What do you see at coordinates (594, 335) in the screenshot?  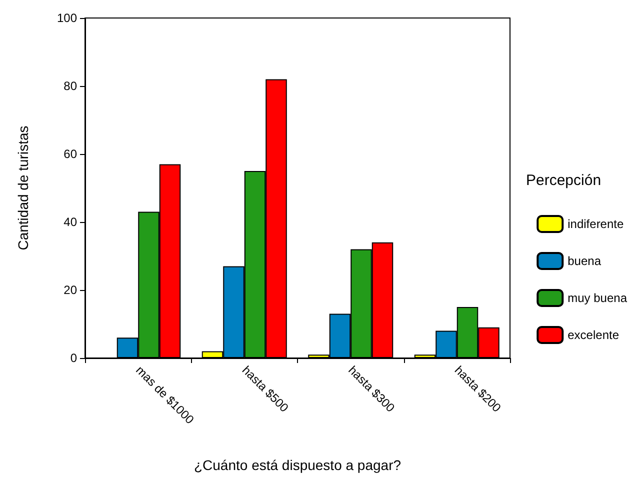 I see `legend-label: excelente` at bounding box center [594, 335].